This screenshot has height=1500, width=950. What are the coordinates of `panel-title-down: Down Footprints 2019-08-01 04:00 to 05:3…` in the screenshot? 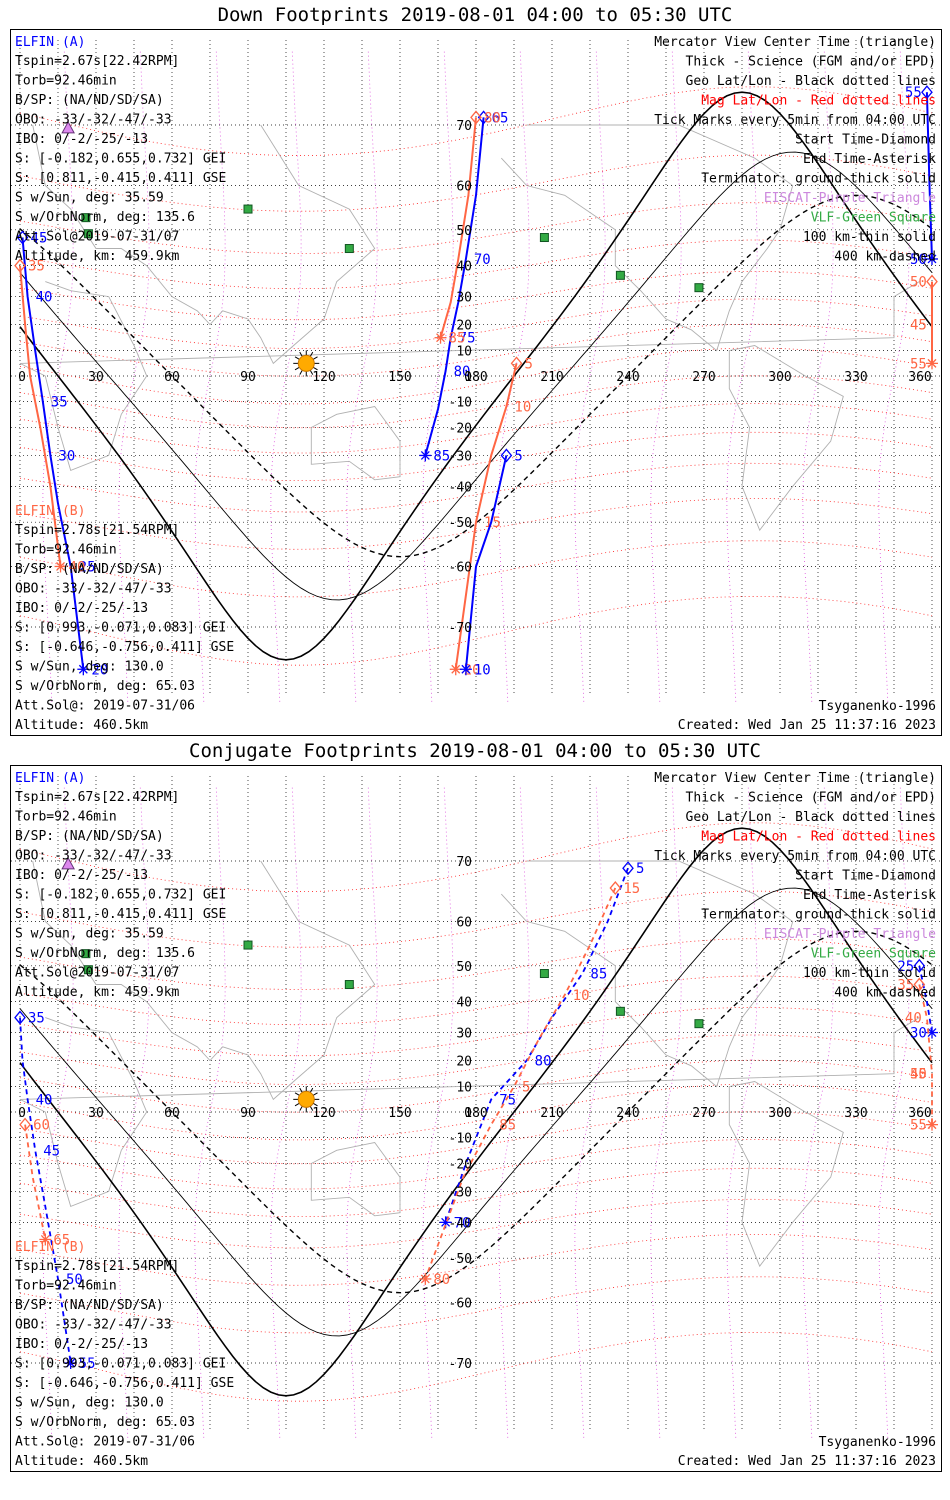 It's located at (475, 15).